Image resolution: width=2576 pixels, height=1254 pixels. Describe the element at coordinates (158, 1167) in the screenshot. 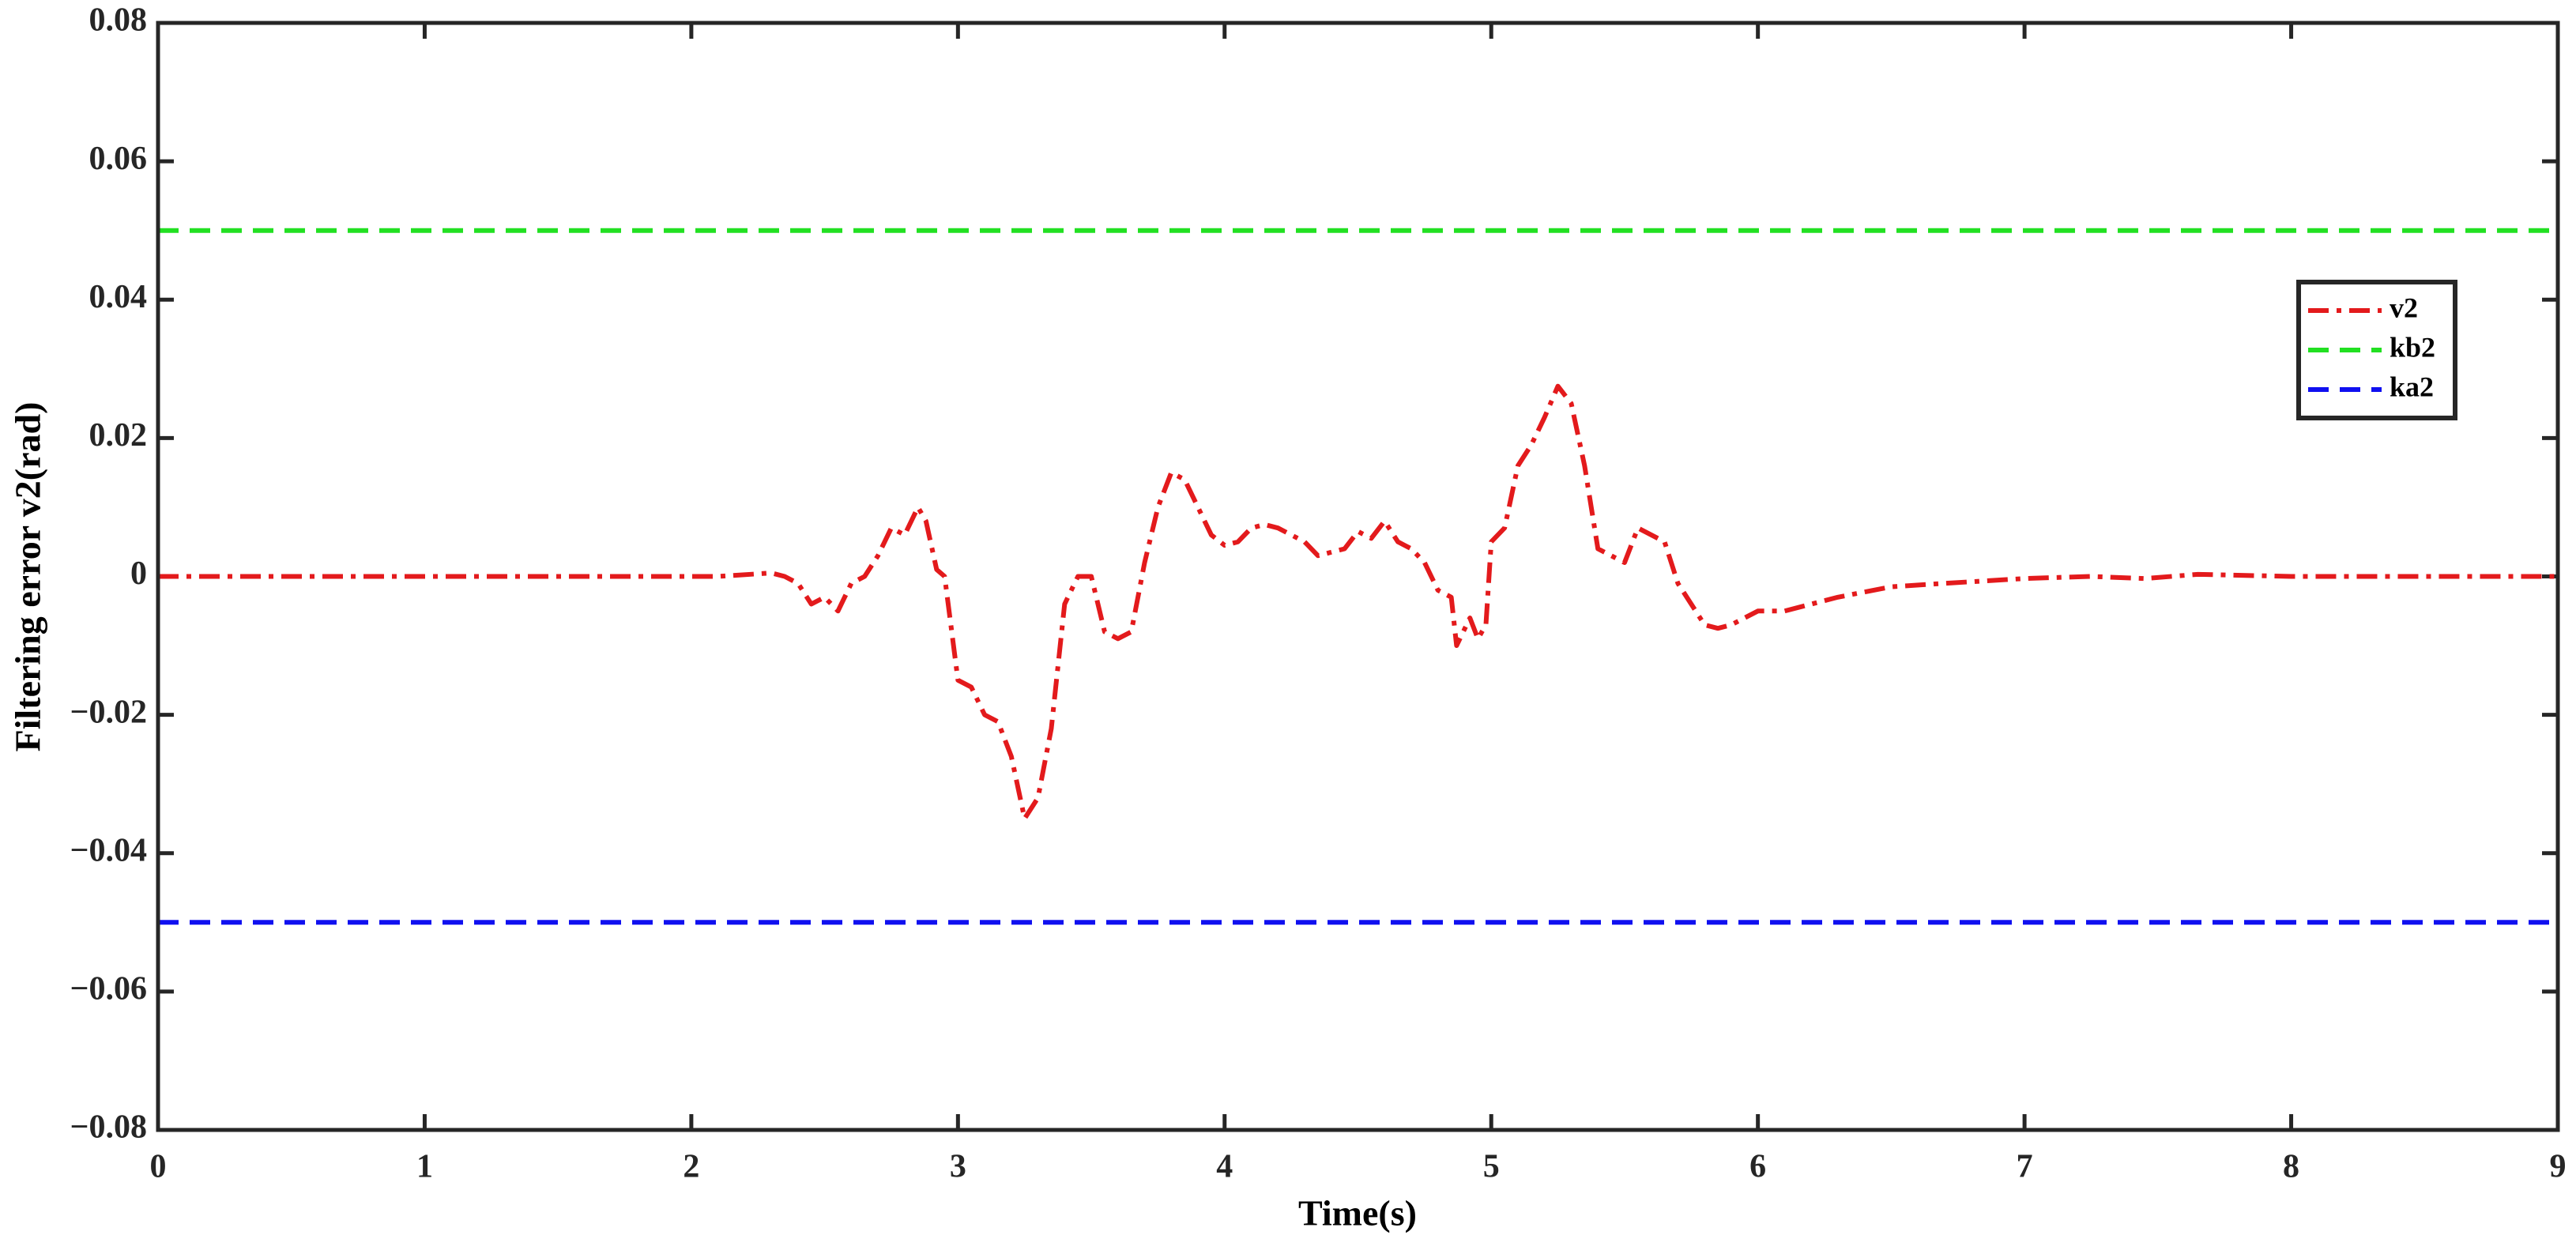

I see `x-tick-label: 0` at that location.